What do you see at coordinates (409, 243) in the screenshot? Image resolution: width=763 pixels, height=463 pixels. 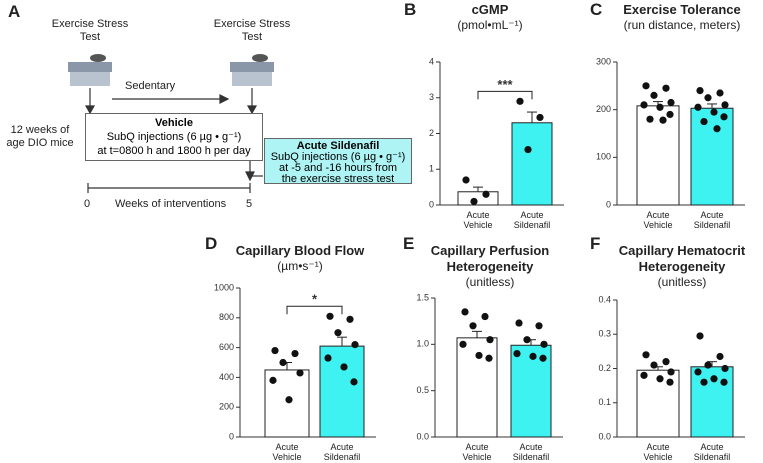 I see `panel-letter: E` at bounding box center [409, 243].